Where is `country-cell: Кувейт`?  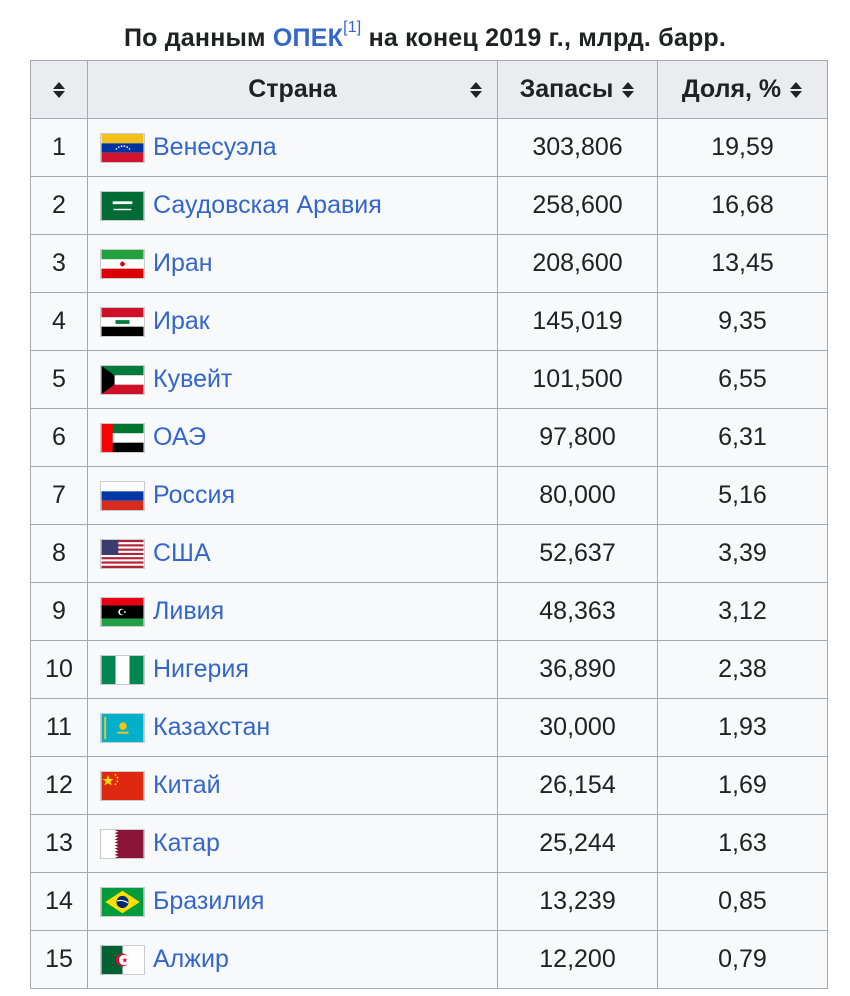 country-cell: Кувейт is located at coordinates (292, 379).